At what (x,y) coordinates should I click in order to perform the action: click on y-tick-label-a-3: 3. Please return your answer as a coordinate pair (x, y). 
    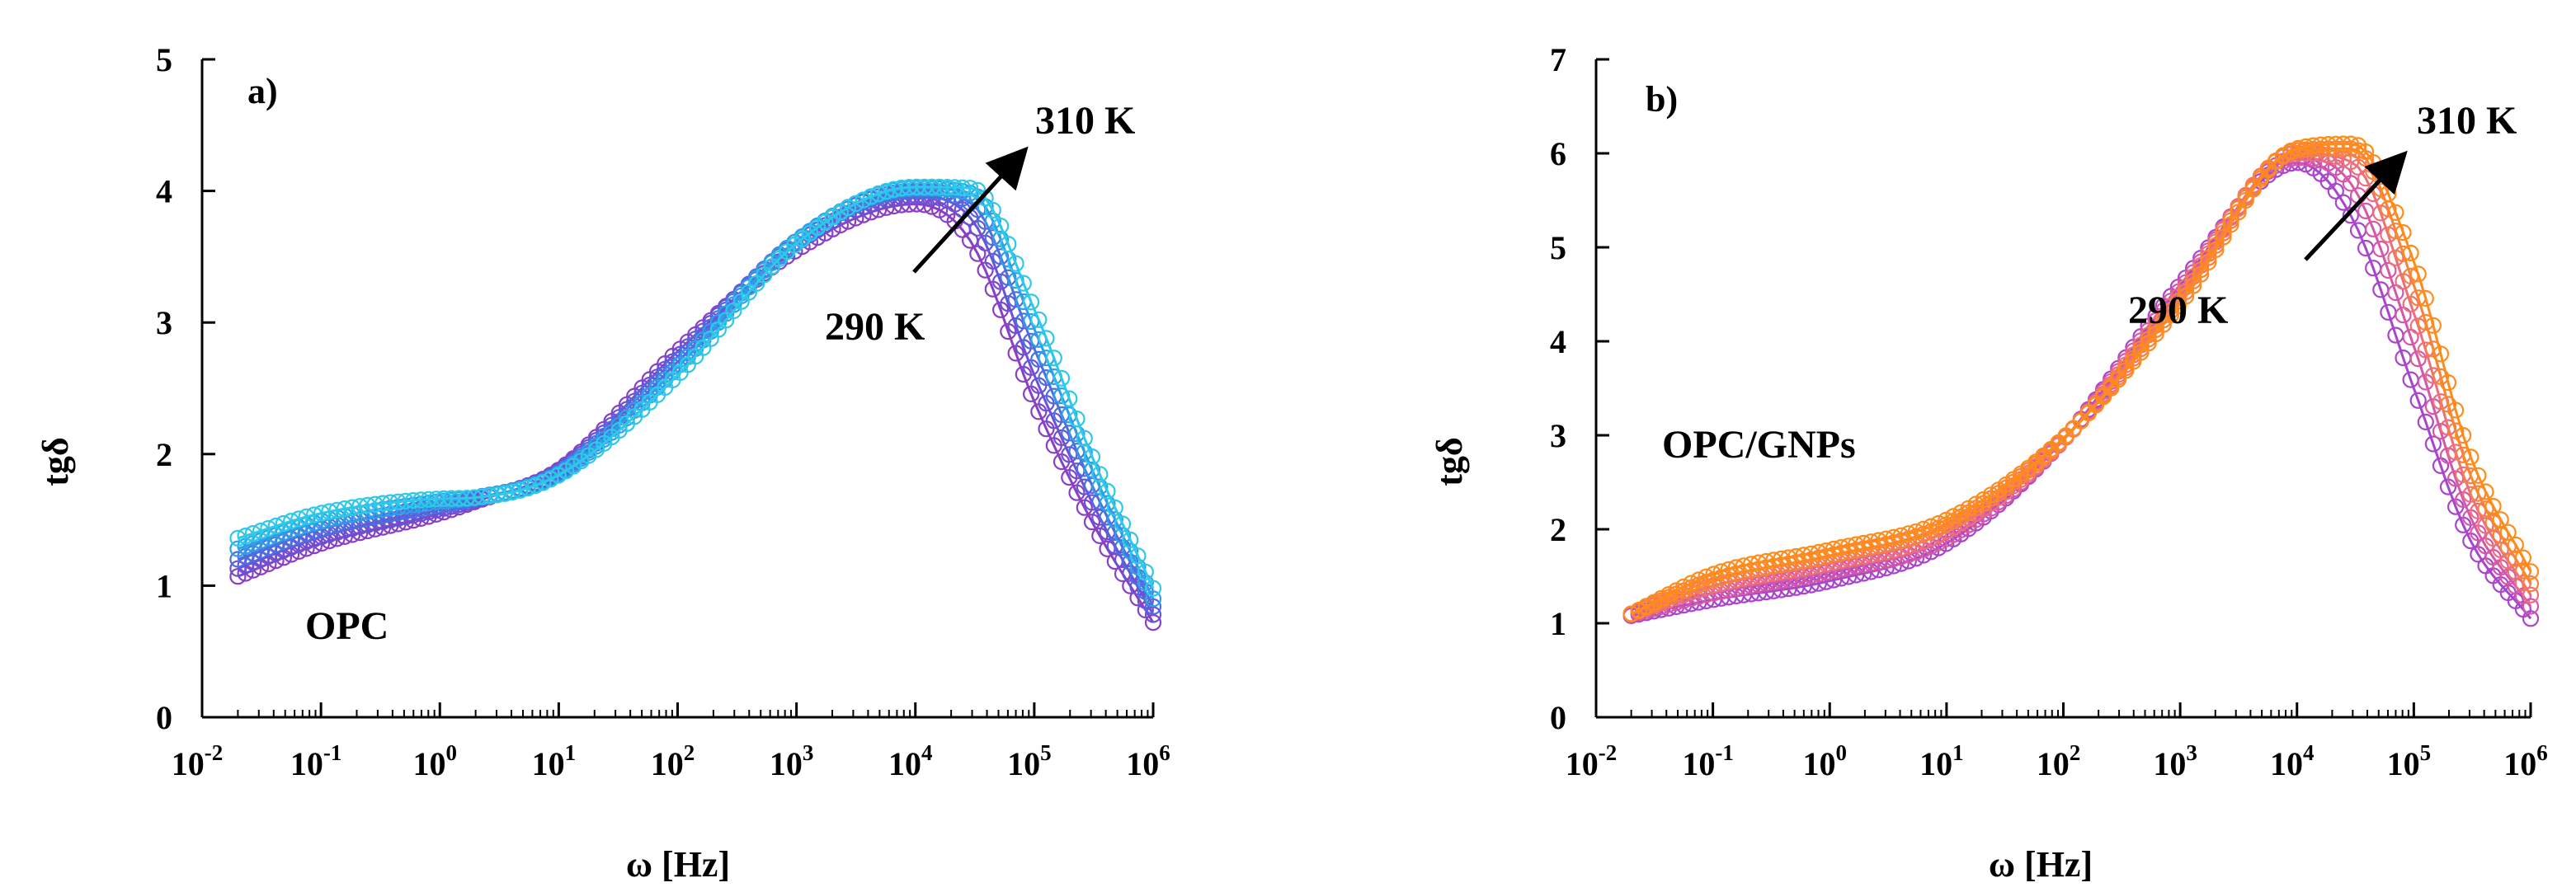
    Looking at the image, I should click on (164, 322).